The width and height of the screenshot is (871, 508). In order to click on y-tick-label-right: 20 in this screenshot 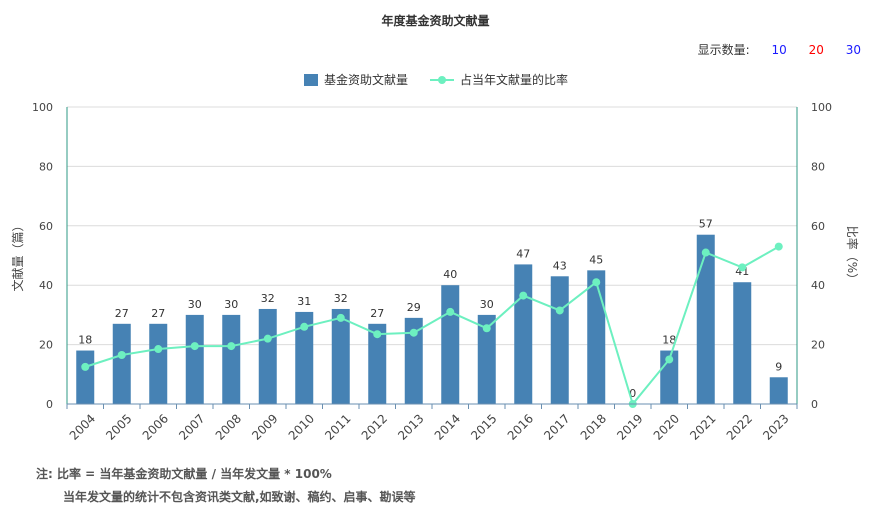, I will do `click(818, 345)`.